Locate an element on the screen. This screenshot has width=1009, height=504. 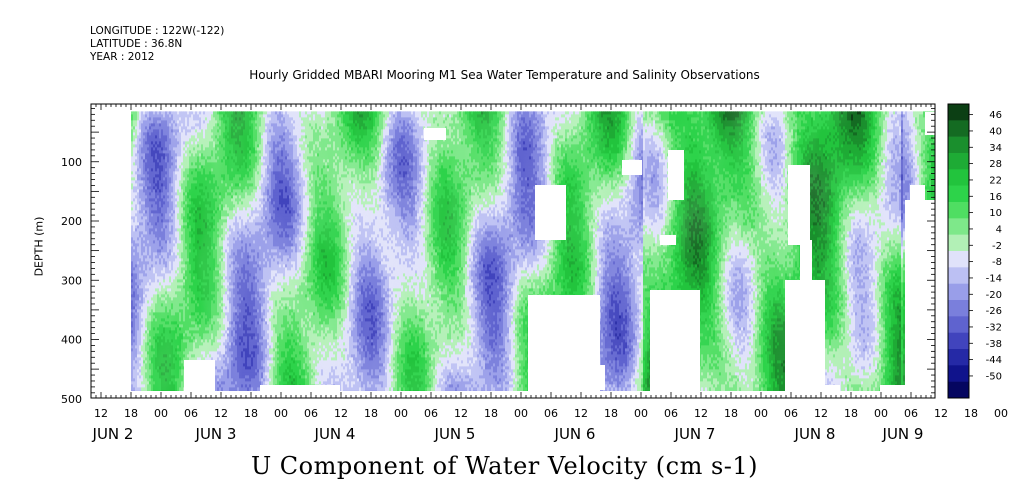
x-day-label: JUN 4 is located at coordinates (335, 434).